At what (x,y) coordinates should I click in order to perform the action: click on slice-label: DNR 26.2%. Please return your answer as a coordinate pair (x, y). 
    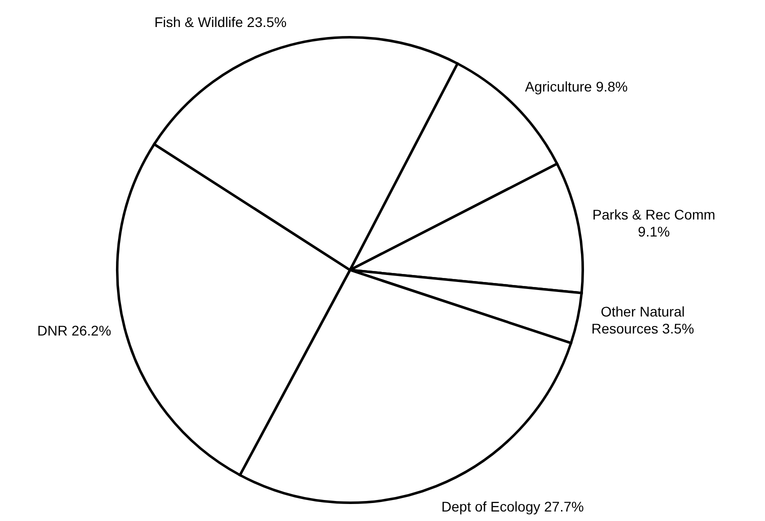
    Looking at the image, I should click on (74, 330).